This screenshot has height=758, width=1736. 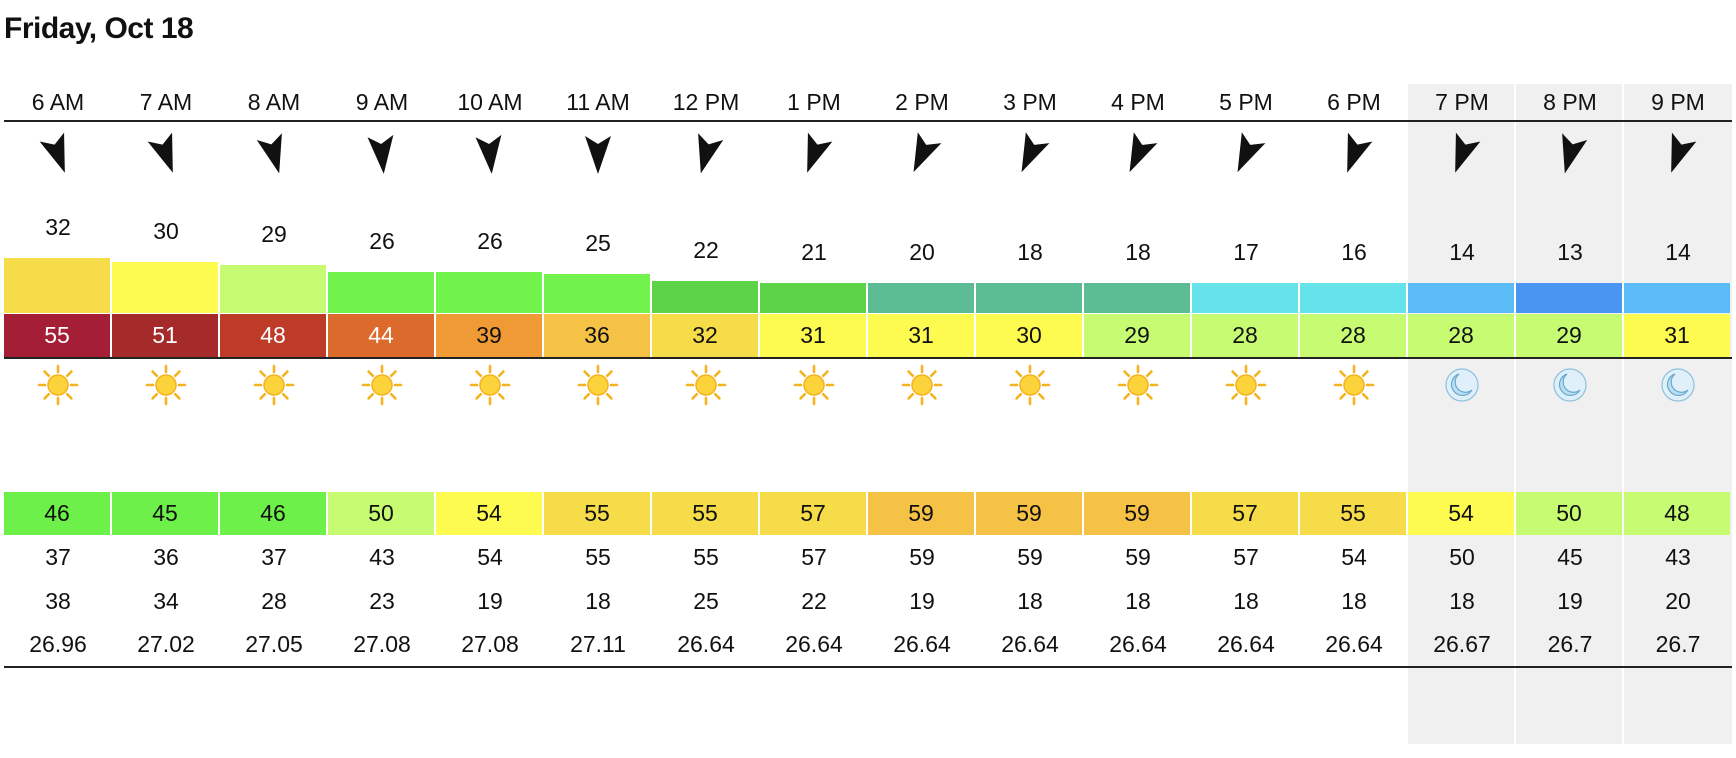 I want to click on wind-gust-value: 29, so click(x=274, y=234).